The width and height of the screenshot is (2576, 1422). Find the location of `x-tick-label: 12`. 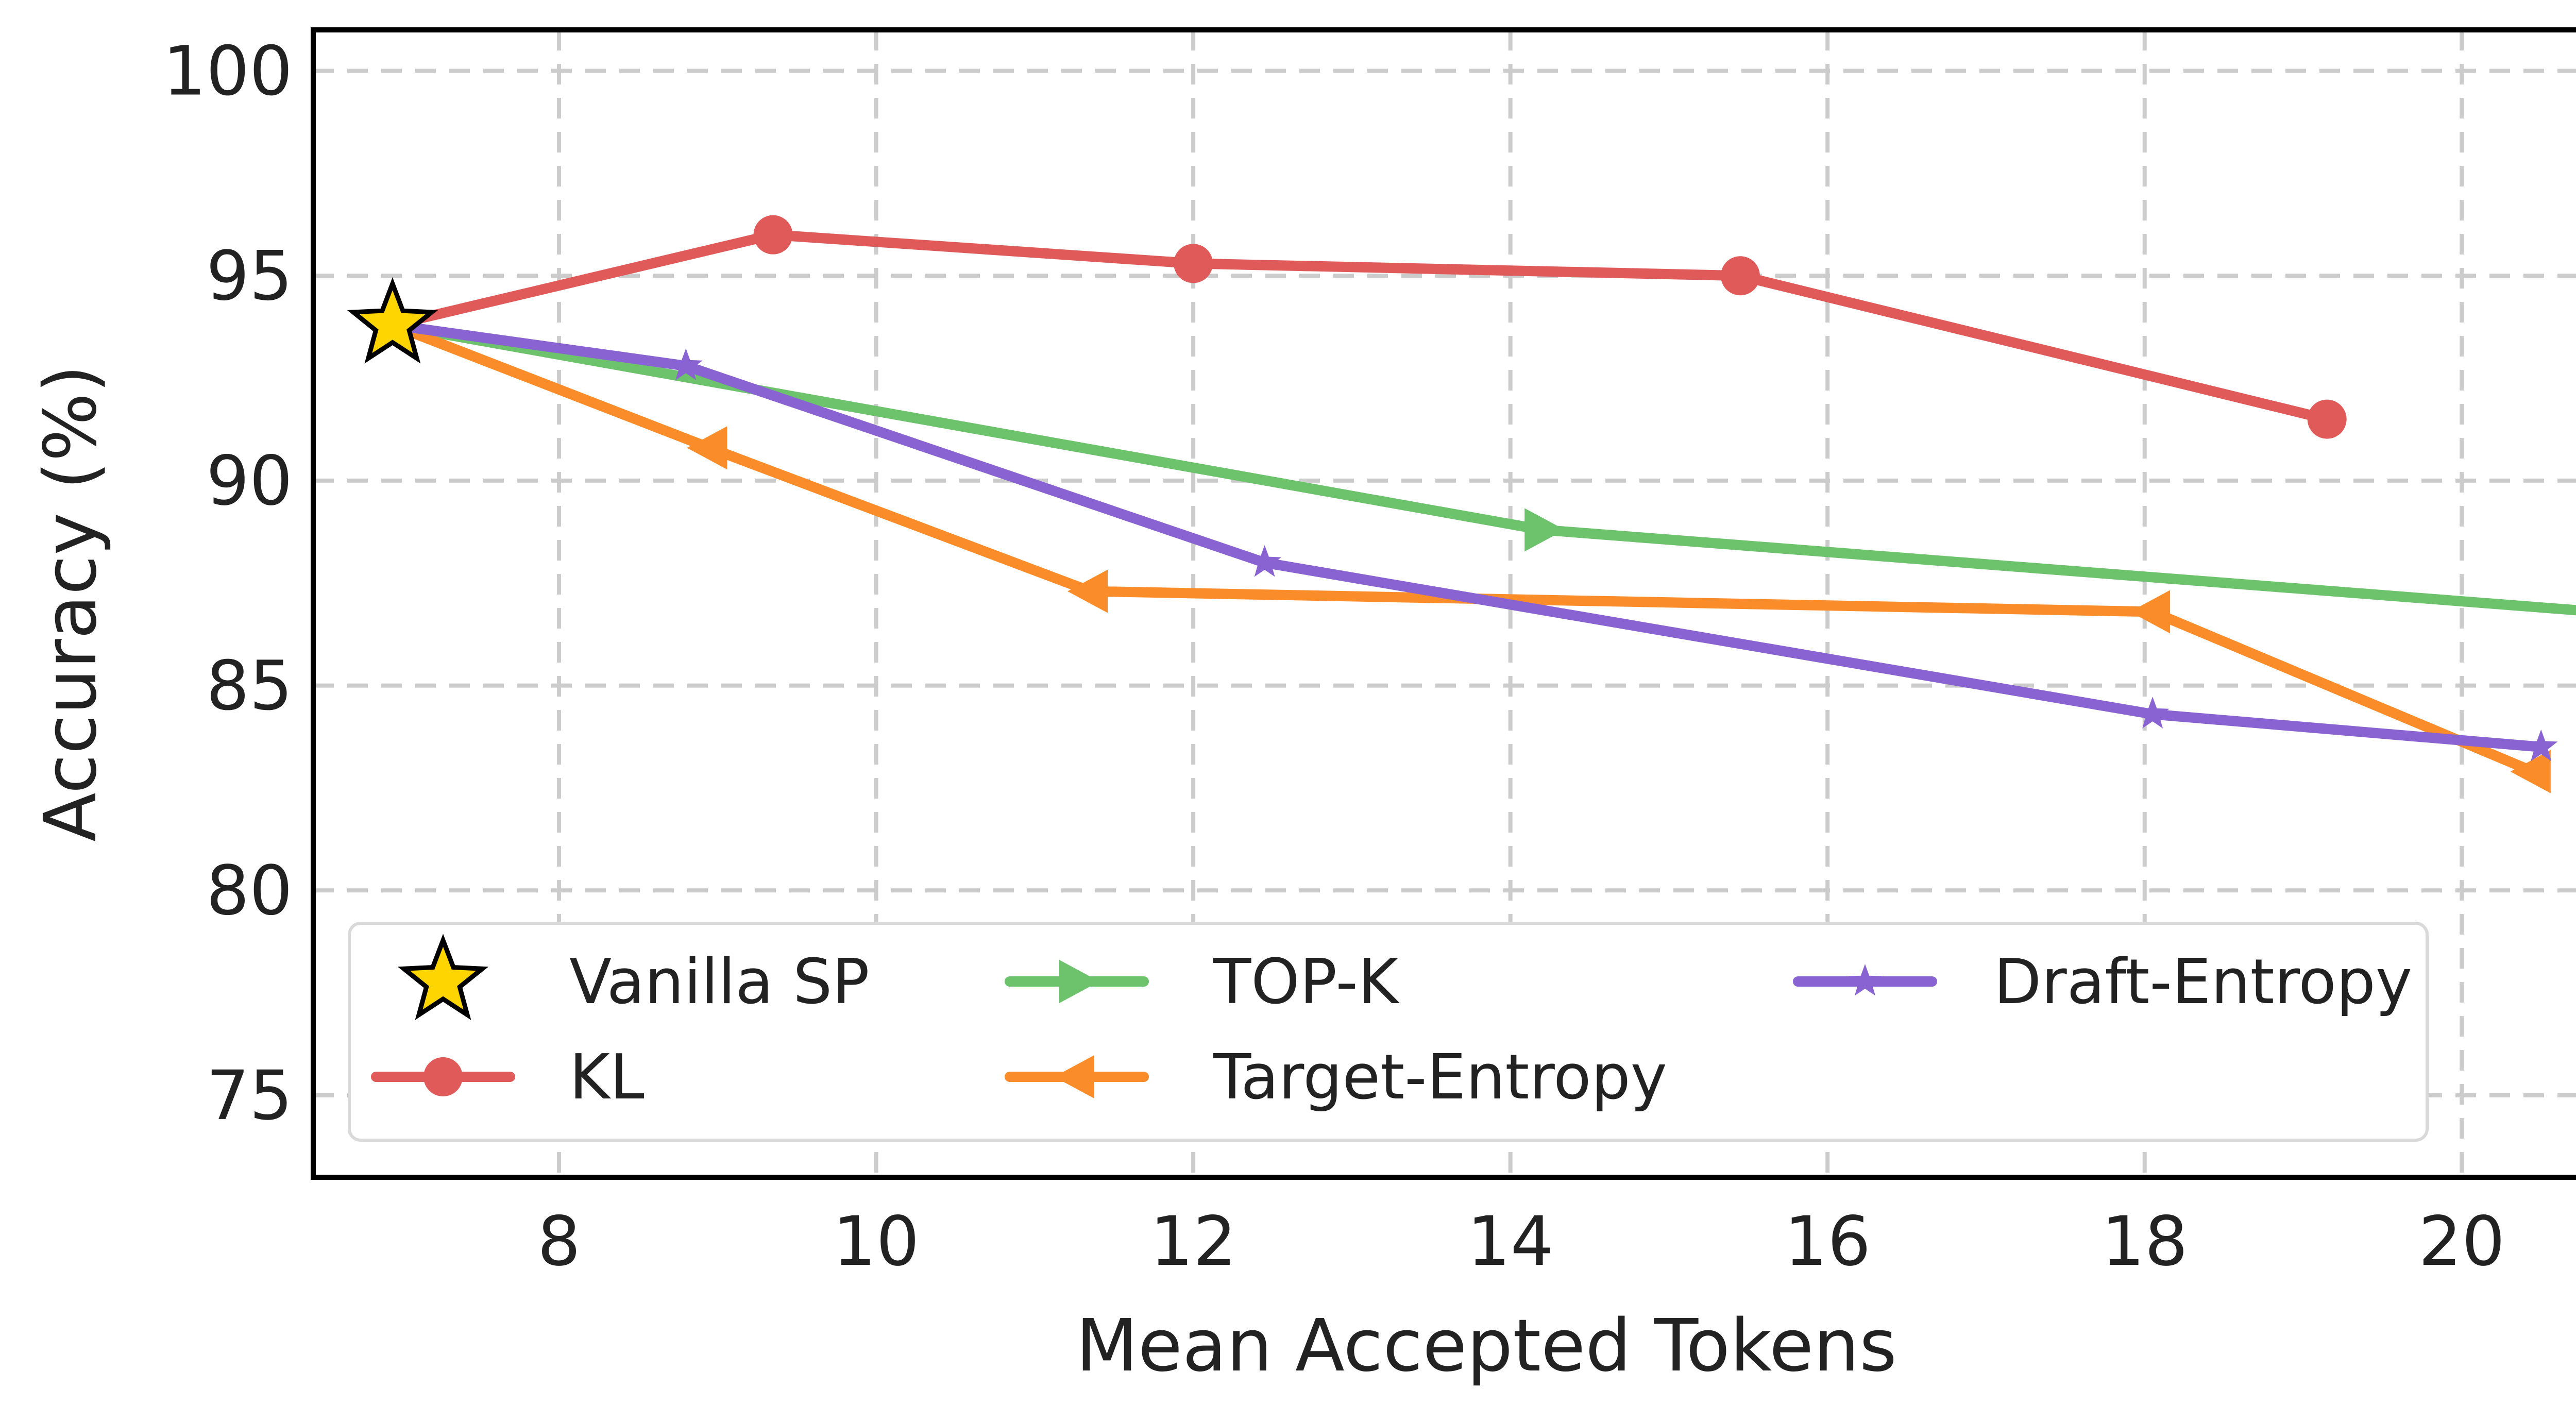

x-tick-label: 12 is located at coordinates (1193, 1241).